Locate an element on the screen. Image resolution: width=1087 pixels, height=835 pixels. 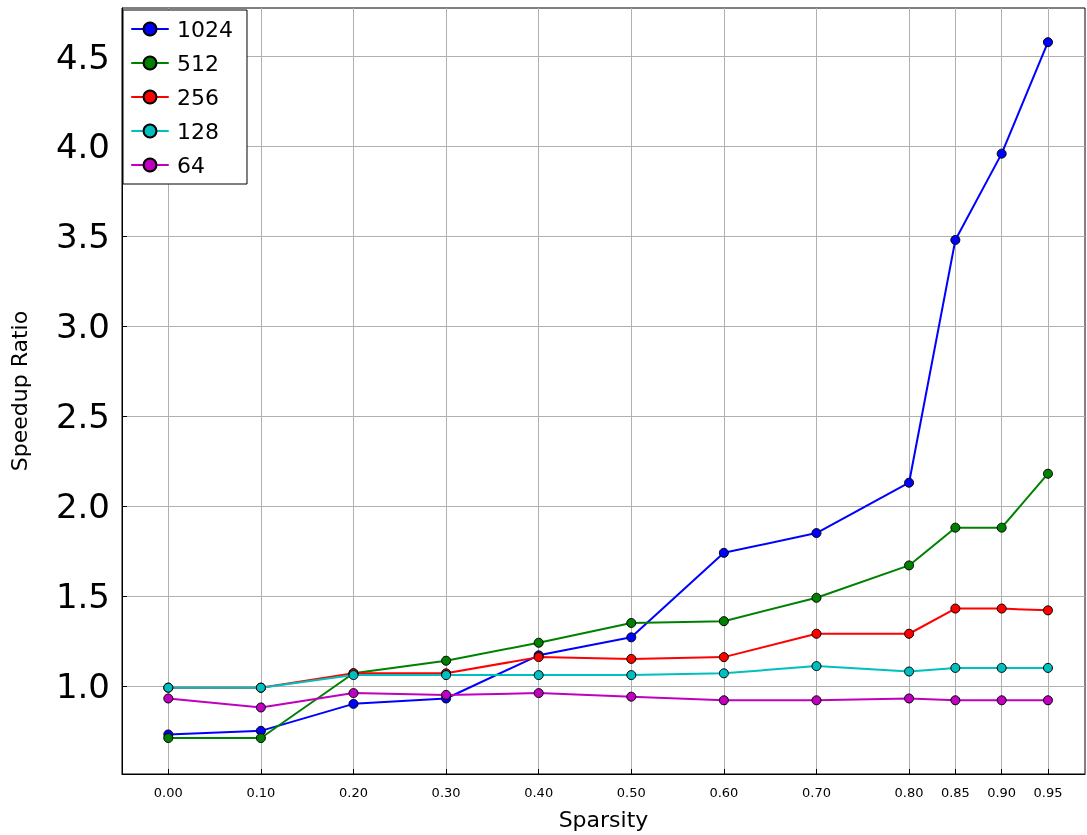
x-tick-label: 0.60 is located at coordinates (724, 792).